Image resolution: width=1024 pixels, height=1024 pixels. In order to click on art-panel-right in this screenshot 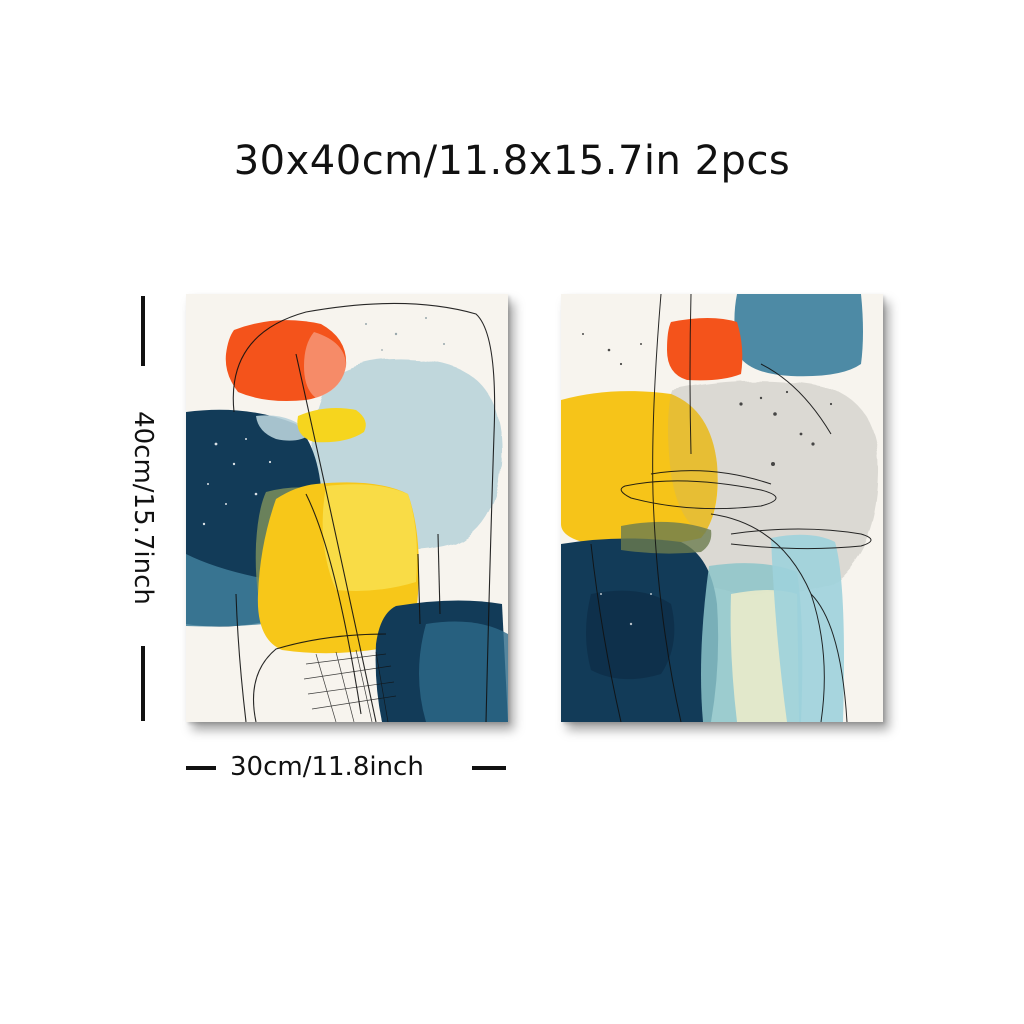, I will do `click(722, 508)`.